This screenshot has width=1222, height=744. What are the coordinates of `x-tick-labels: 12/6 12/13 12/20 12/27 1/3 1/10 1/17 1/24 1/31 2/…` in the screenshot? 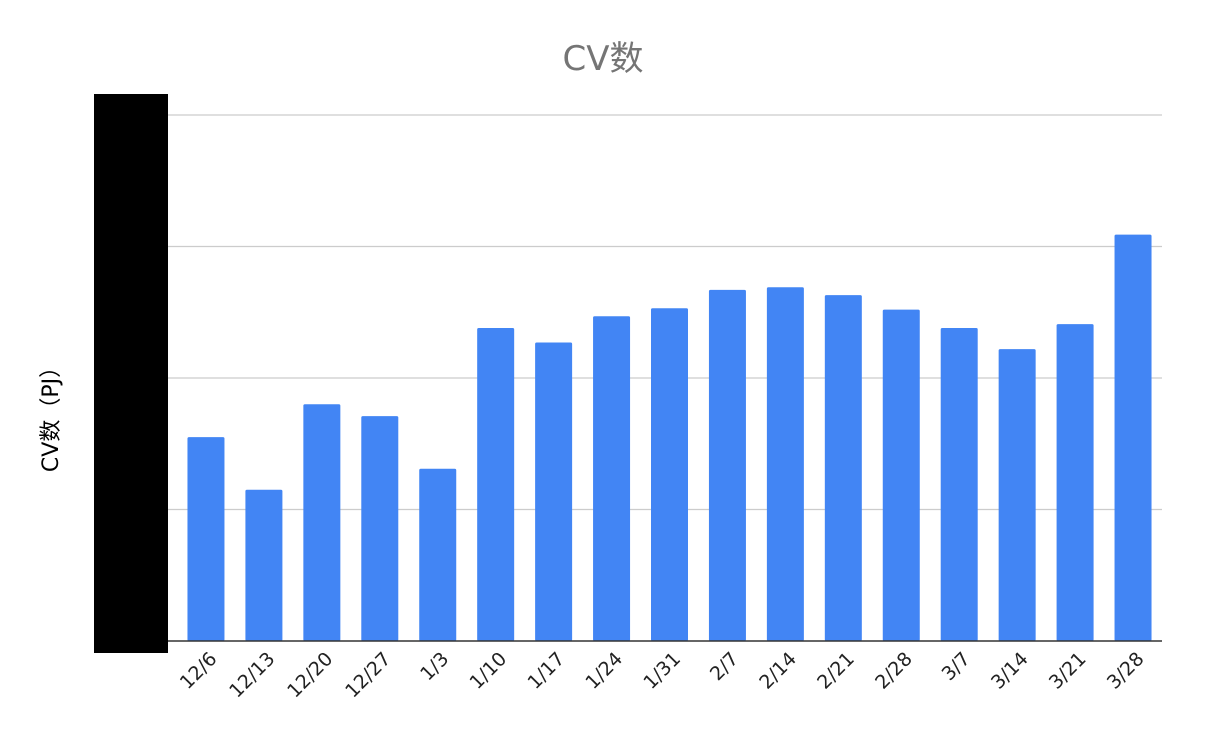 It's located at (662, 675).